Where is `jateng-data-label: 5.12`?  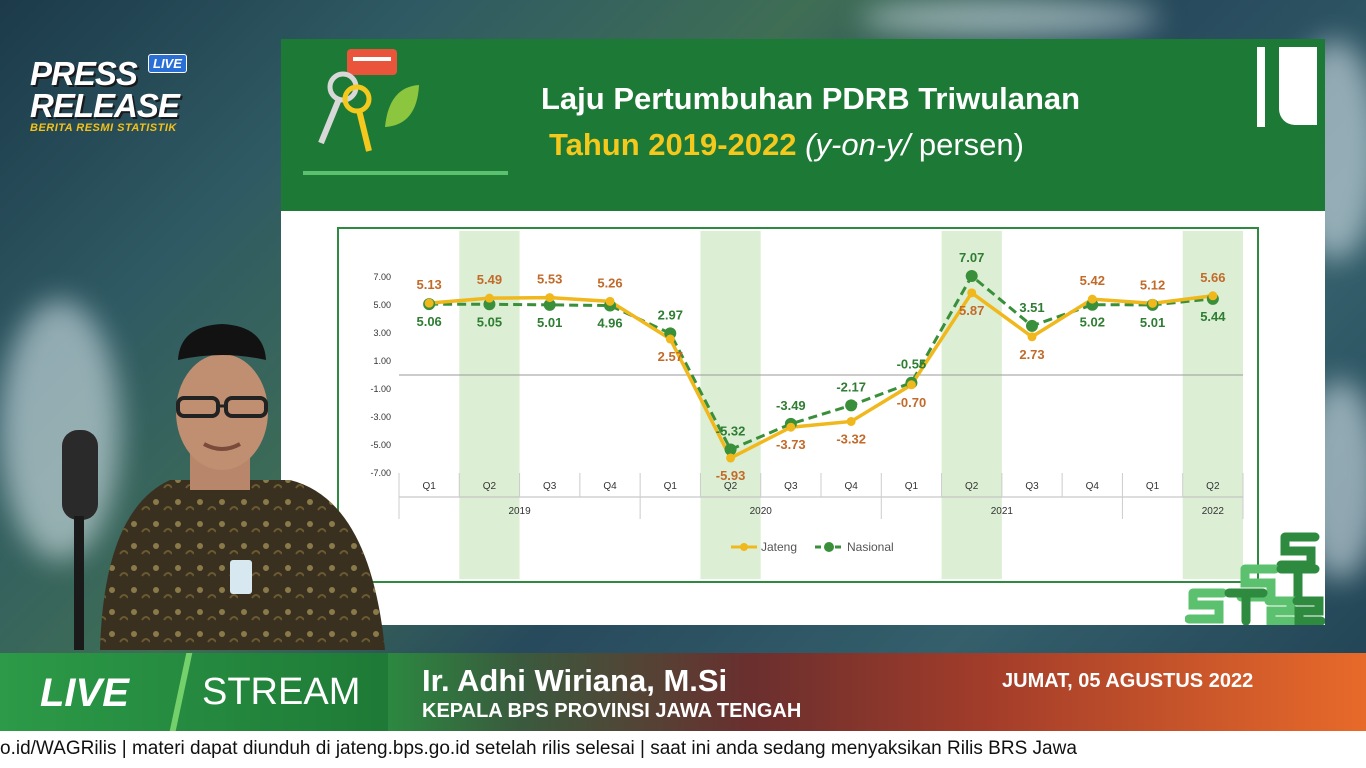 jateng-data-label: 5.12 is located at coordinates (1152, 284).